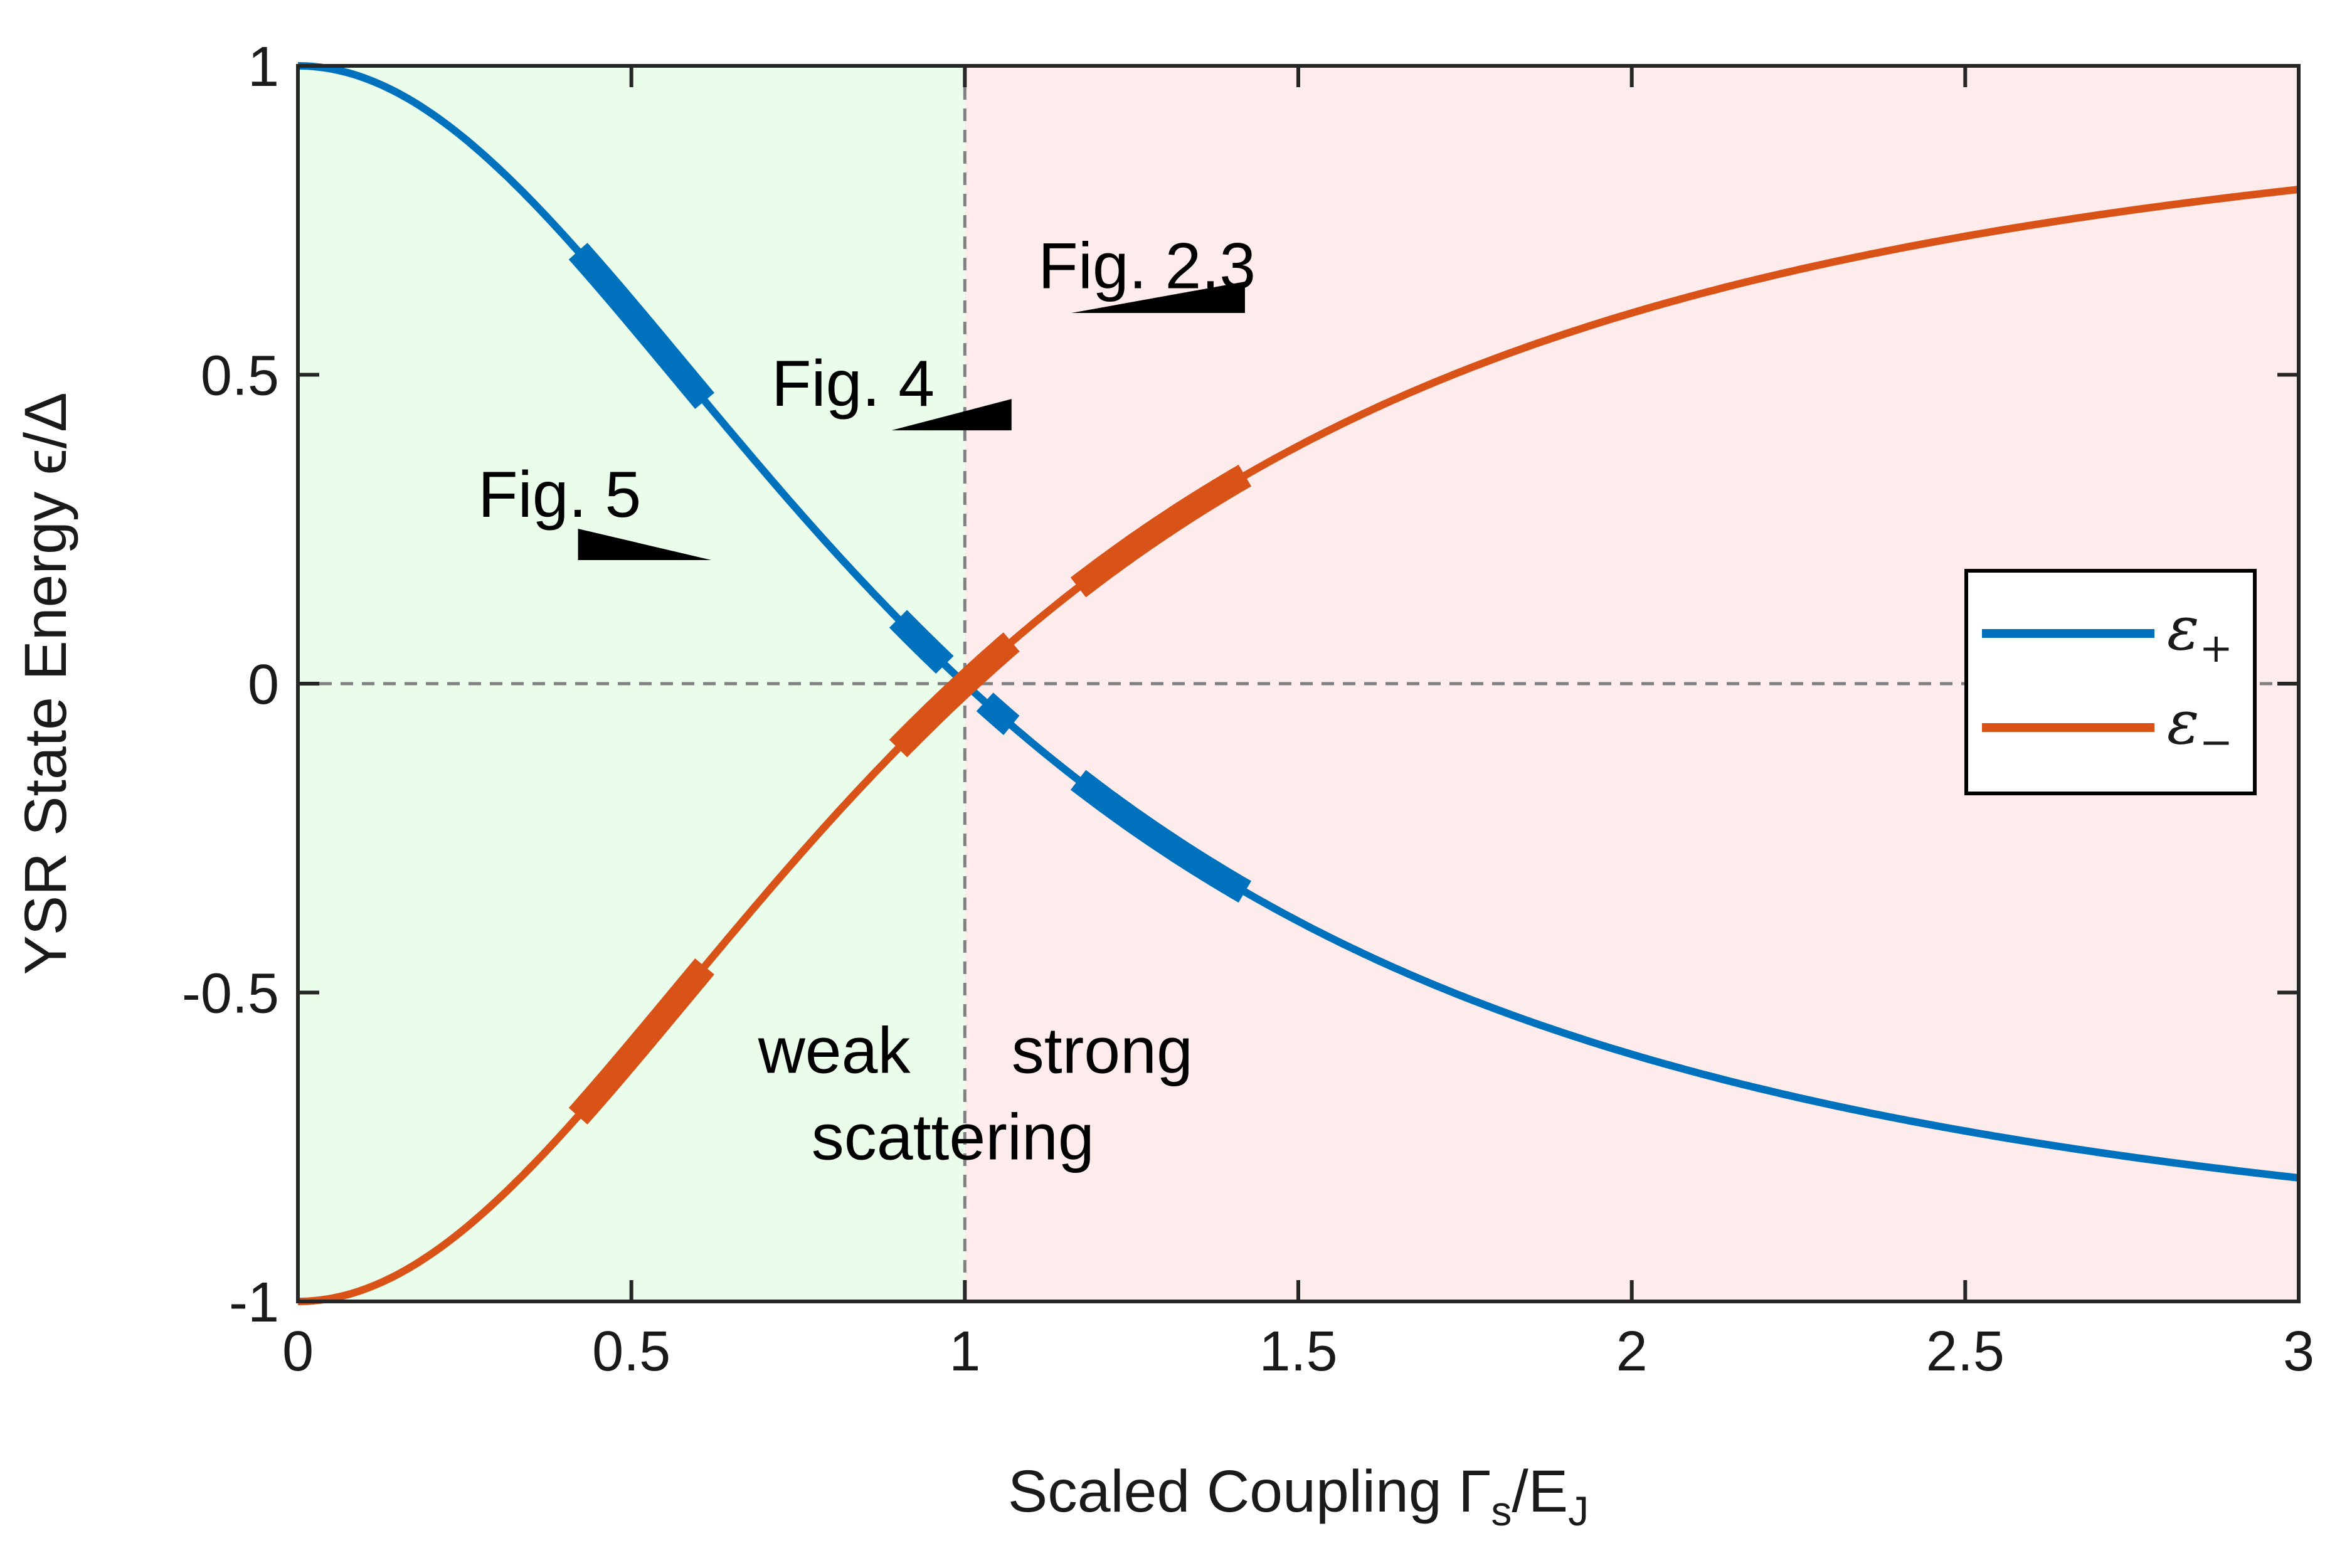 The image size is (2352, 1568). What do you see at coordinates (1632, 1351) in the screenshot?
I see `x-tick-label: 2` at bounding box center [1632, 1351].